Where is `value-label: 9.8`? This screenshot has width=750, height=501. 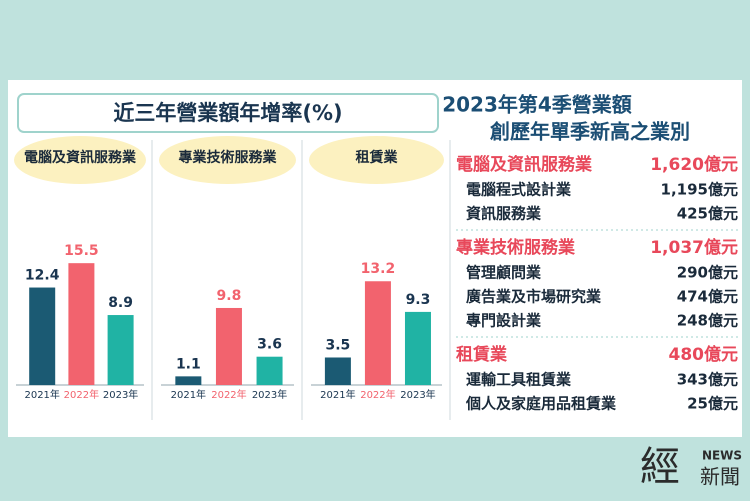
value-label: 9.8 is located at coordinates (229, 296).